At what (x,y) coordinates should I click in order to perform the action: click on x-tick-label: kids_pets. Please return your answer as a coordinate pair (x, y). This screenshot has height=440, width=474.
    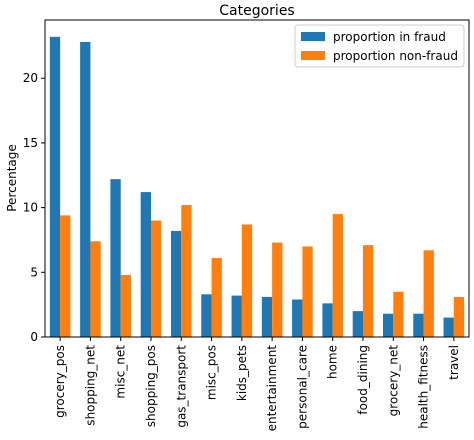
    Looking at the image, I should click on (242, 373).